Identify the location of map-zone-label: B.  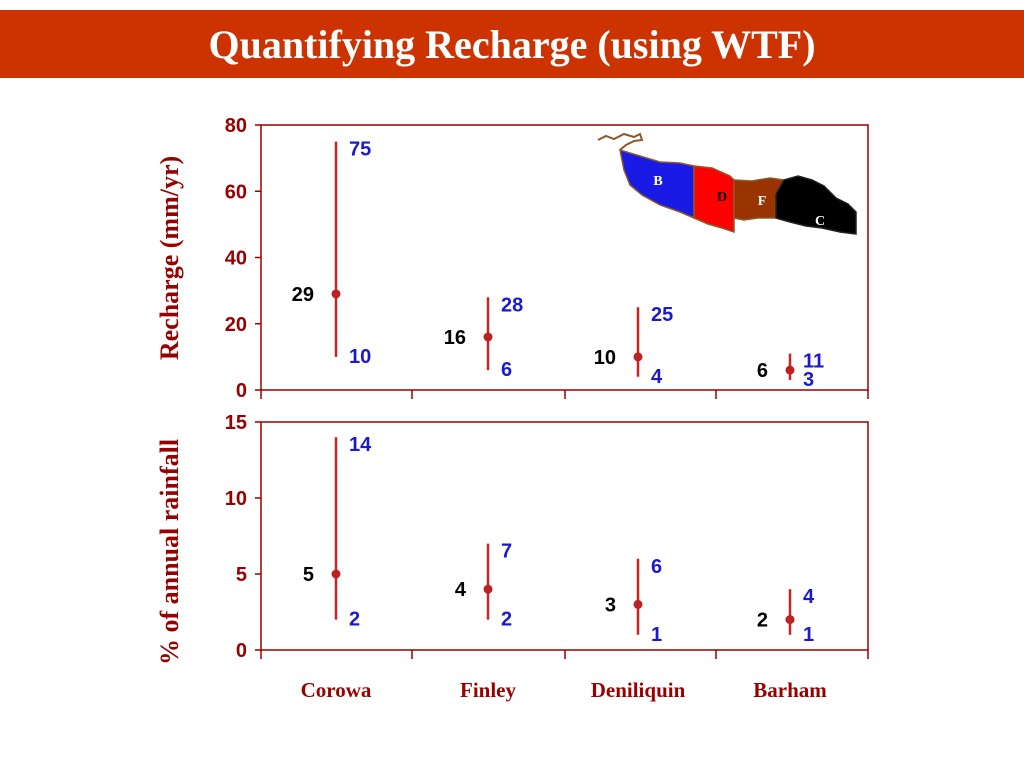
(657, 181).